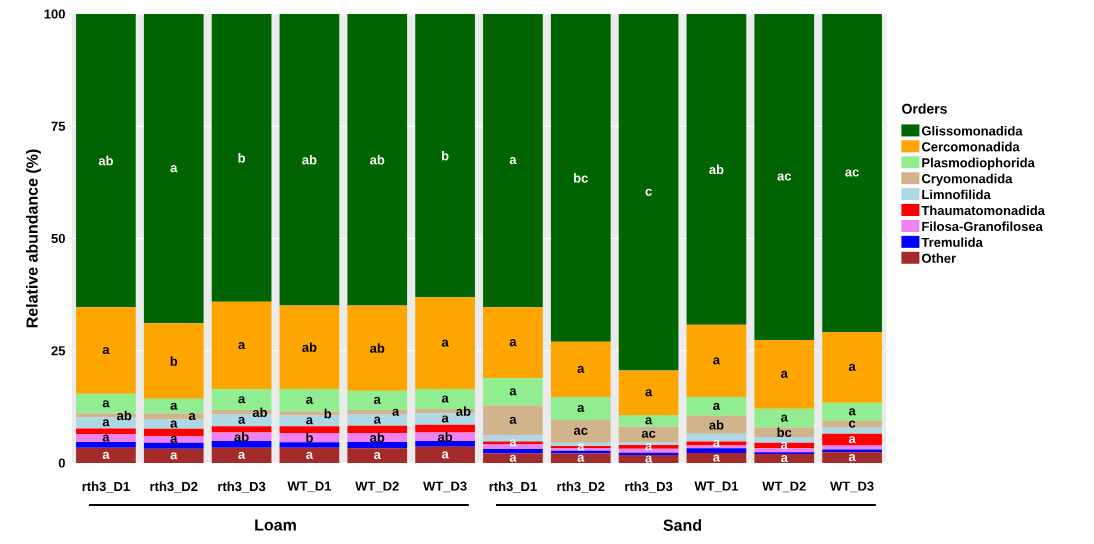 The image size is (1094, 544). What do you see at coordinates (967, 179) in the screenshot?
I see `legend-label: Cryomonadida` at bounding box center [967, 179].